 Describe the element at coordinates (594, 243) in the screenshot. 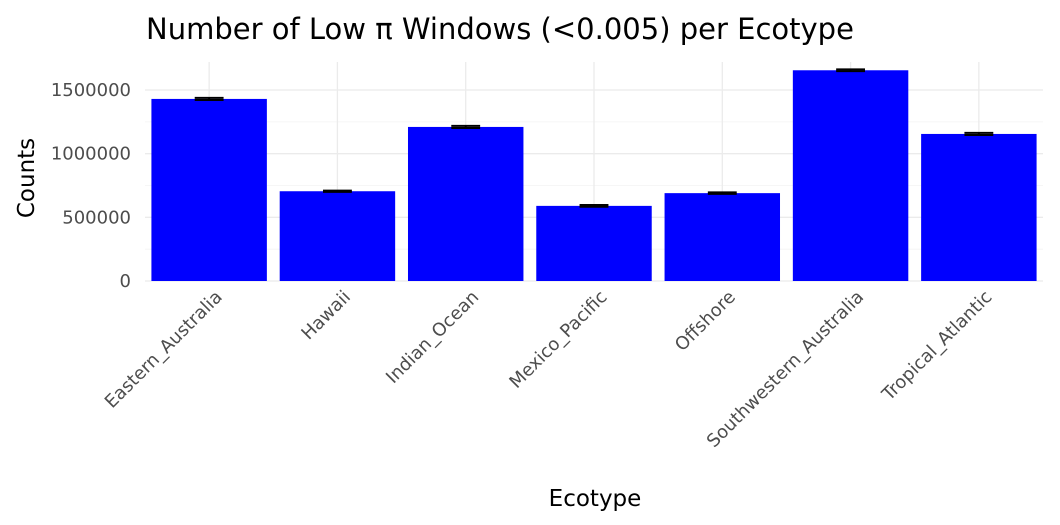

I see `bar-mexico-pacific` at that location.